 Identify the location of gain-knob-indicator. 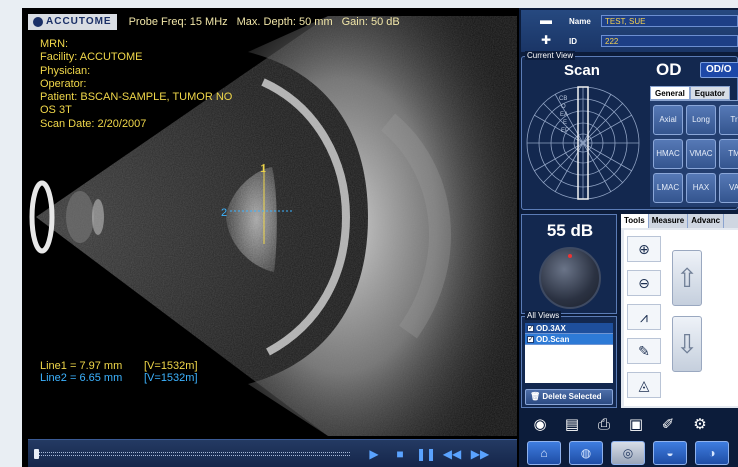
(570, 256).